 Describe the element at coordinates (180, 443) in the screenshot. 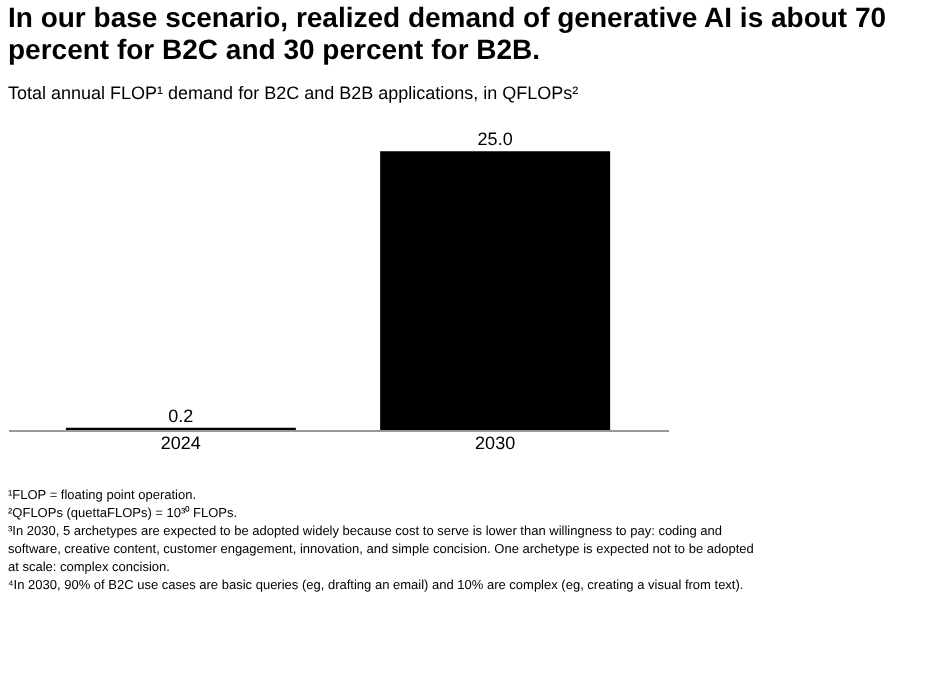

I see `x-tick-label: 2024` at that location.